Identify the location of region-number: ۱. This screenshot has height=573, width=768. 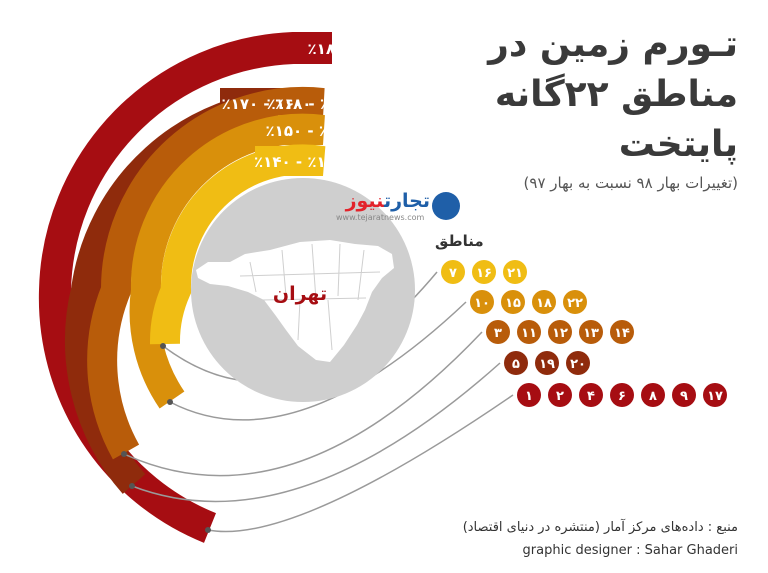
(529, 396).